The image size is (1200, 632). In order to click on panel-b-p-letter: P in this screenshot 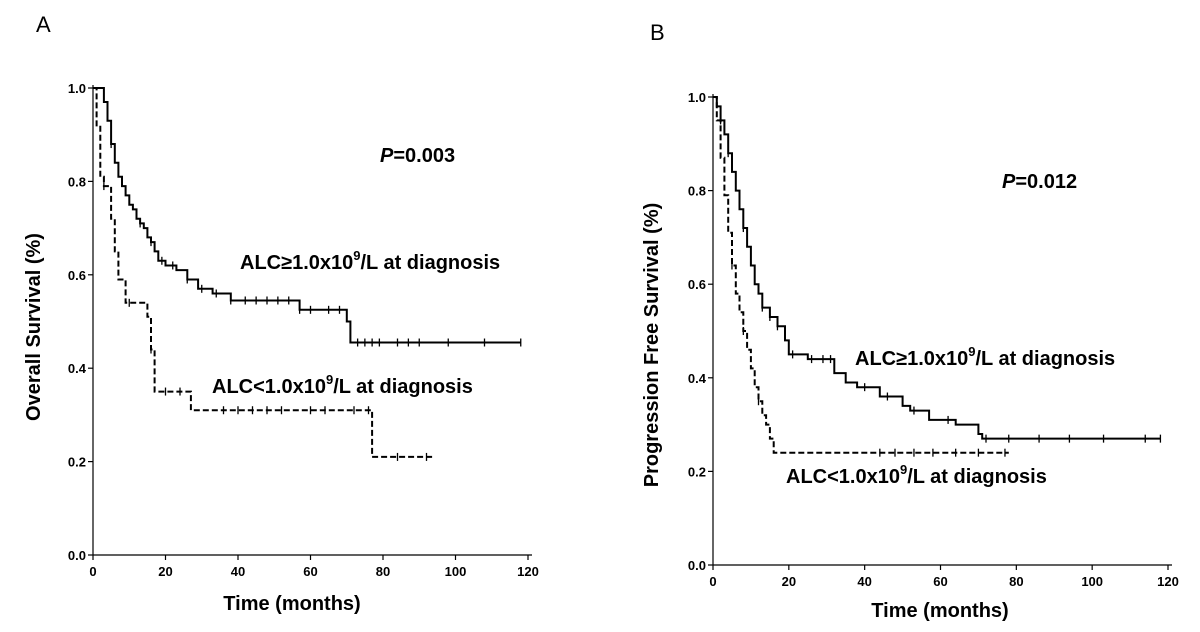, I will do `click(1009, 182)`.